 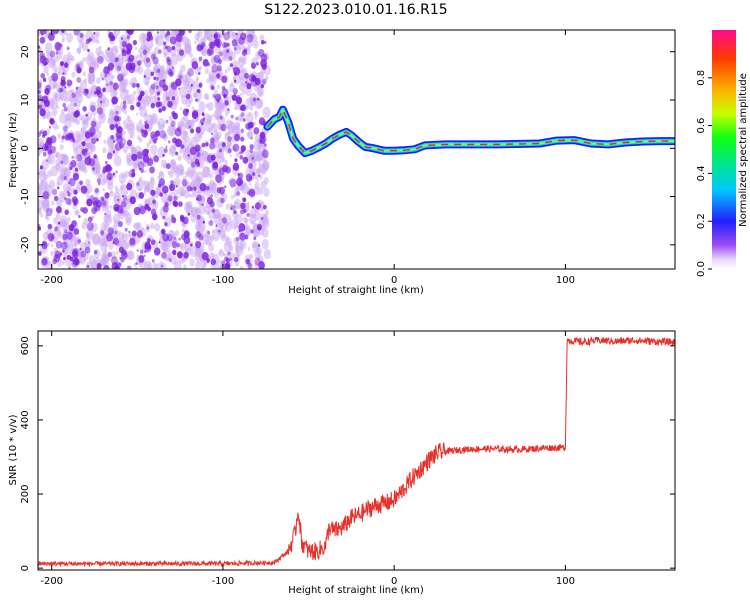 What do you see at coordinates (355, 10) in the screenshot?
I see `figure-title: S122.2023.010.01.16.R15` at bounding box center [355, 10].